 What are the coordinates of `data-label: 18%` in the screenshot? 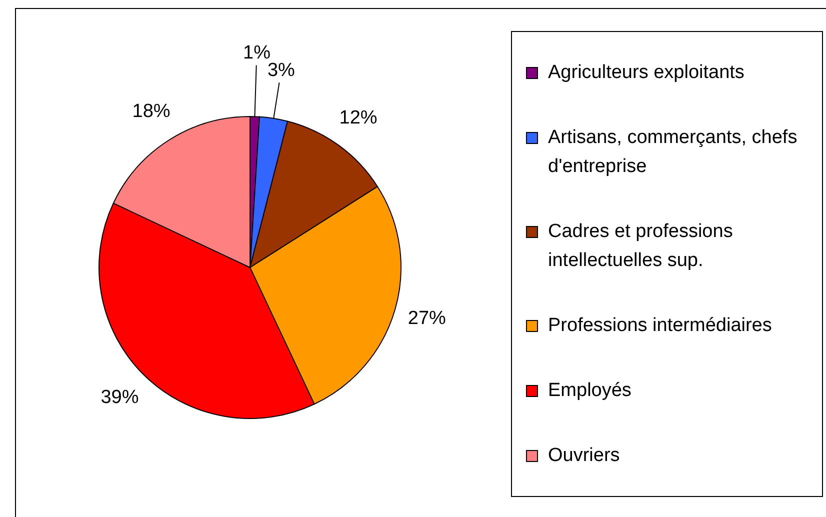 It's located at (151, 111).